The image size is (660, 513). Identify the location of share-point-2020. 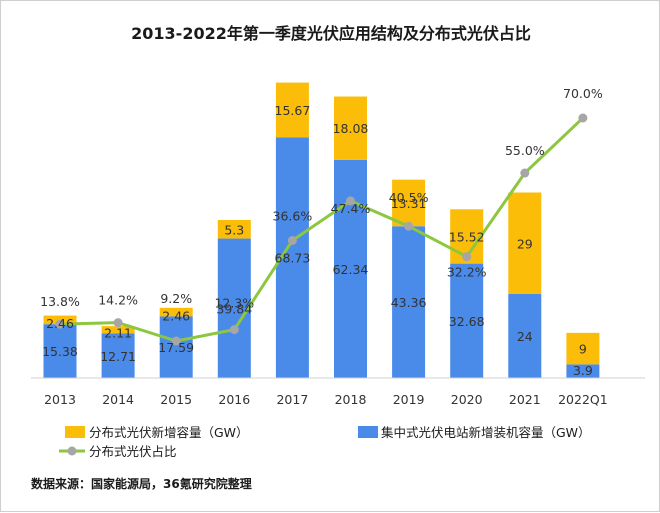
(467, 257).